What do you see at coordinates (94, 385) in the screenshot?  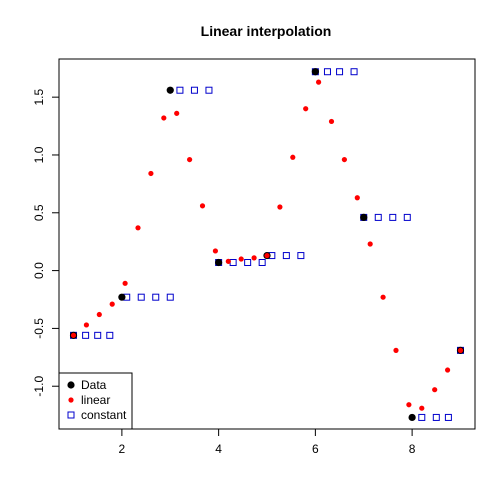 I see `legend-label-data: Data` at bounding box center [94, 385].